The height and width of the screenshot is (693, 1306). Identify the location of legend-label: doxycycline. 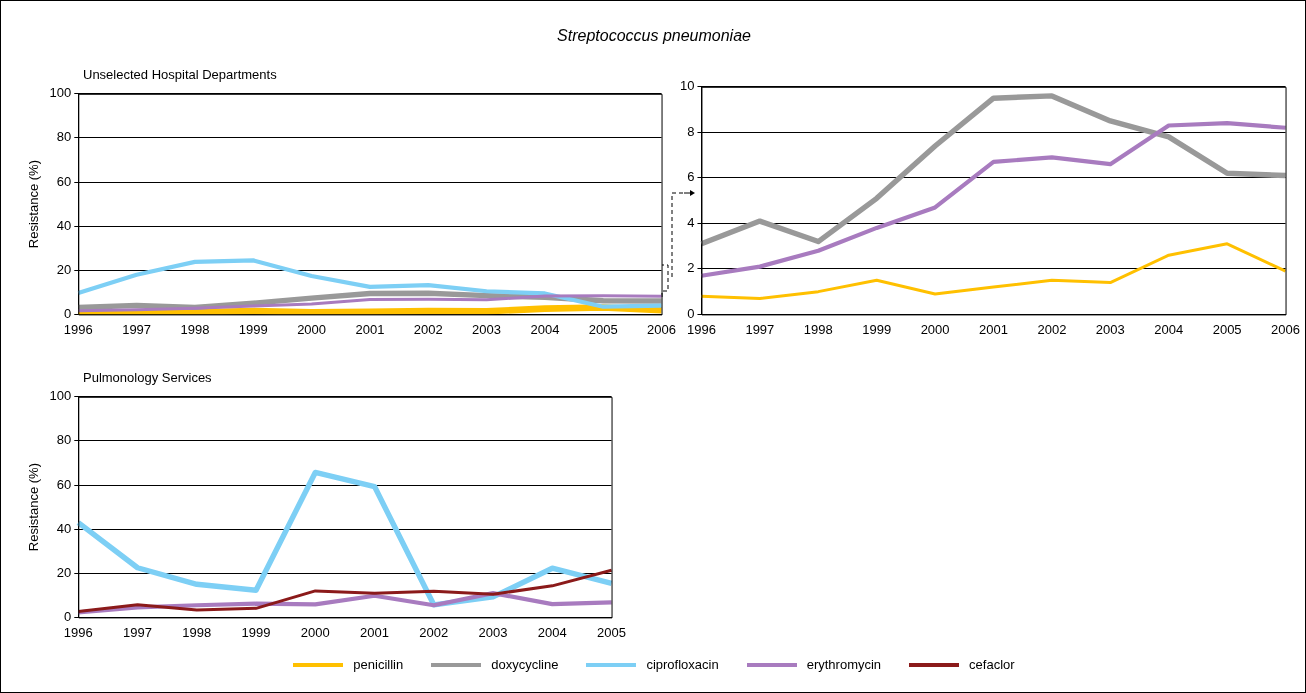
(525, 664).